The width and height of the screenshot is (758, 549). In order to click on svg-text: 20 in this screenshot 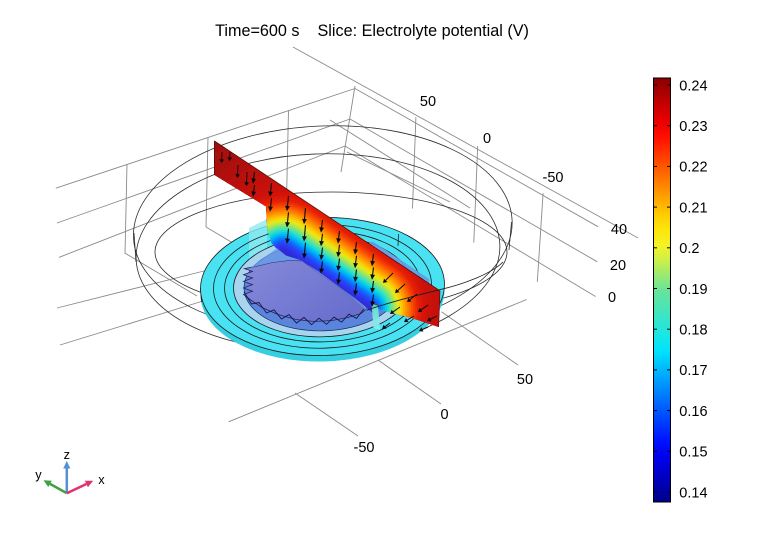, I will do `click(618, 266)`.